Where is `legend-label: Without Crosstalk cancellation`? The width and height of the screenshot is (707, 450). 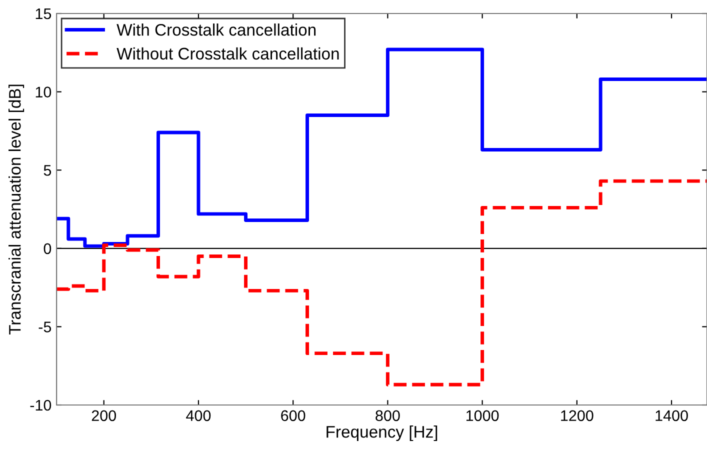
legend-label: Without Crosstalk cancellation is located at coordinates (227, 53).